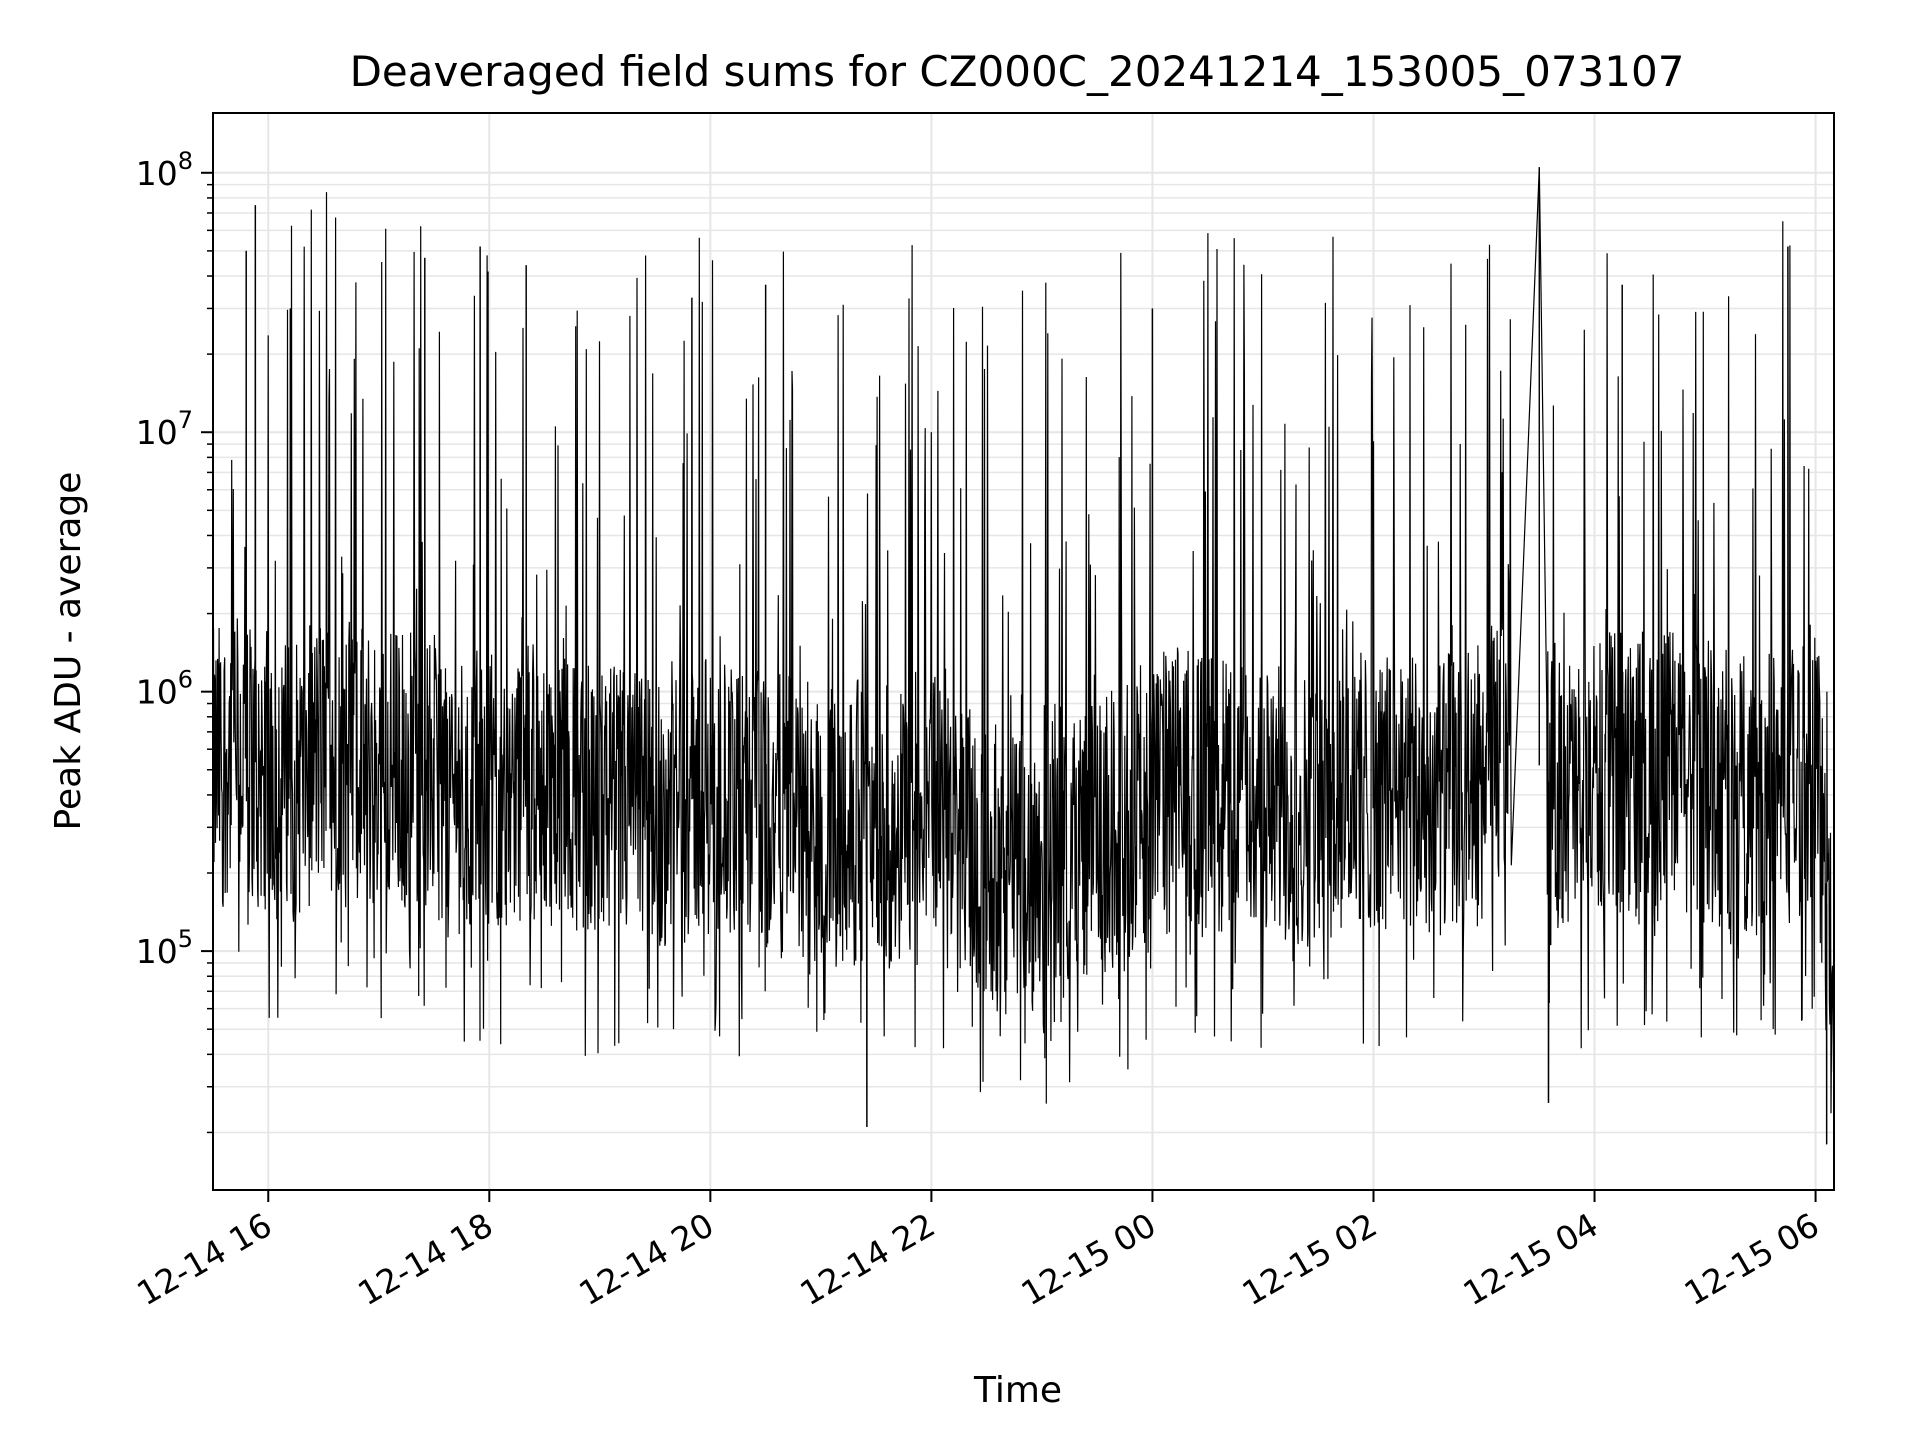 This screenshot has height=1440, width=1920. Describe the element at coordinates (1017, 1390) in the screenshot. I see `x-axis-label: Time` at that location.